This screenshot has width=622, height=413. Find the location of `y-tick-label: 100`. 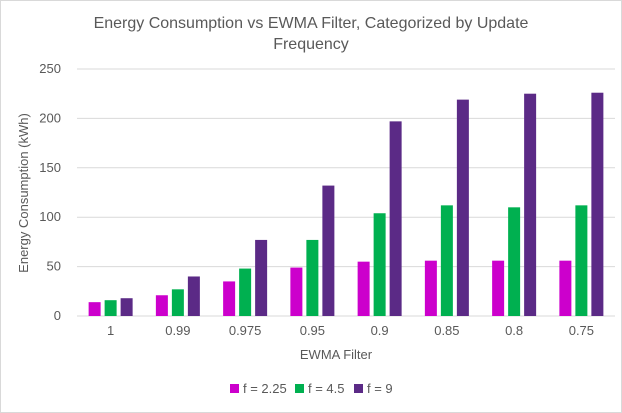

y-tick-label: 100 is located at coordinates (50, 216).